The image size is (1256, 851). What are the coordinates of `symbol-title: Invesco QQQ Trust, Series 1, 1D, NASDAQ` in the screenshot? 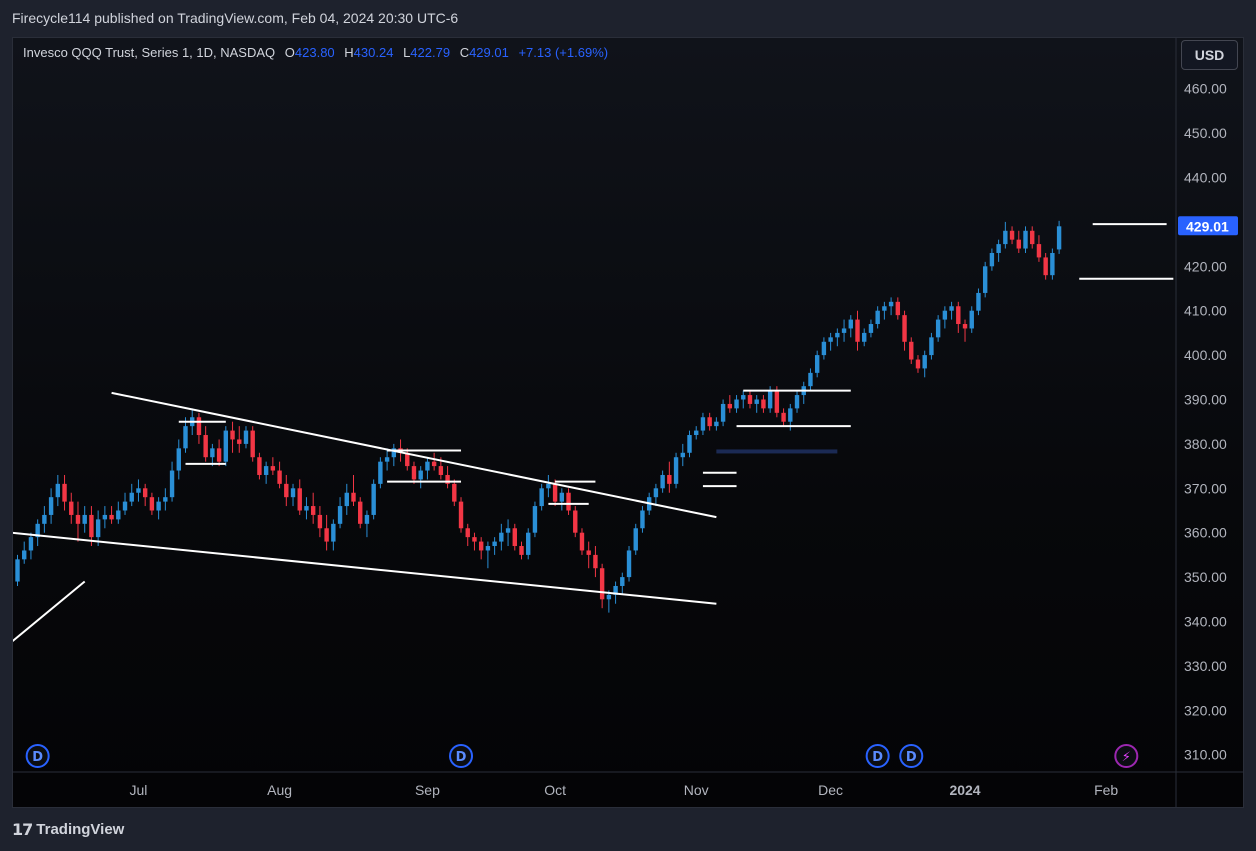 It's located at (149, 52).